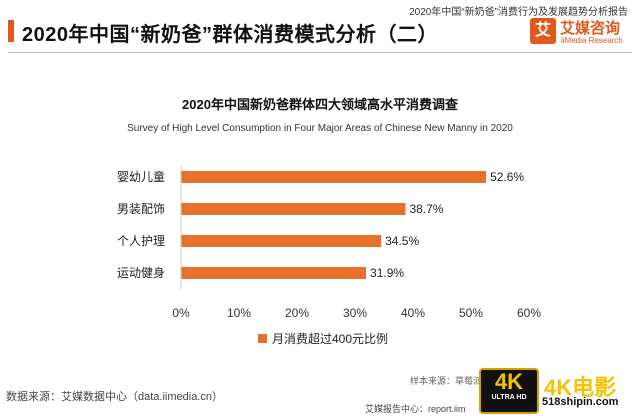  What do you see at coordinates (592, 40) in the screenshot?
I see `logo-name-en: iiMedia Research` at bounding box center [592, 40].